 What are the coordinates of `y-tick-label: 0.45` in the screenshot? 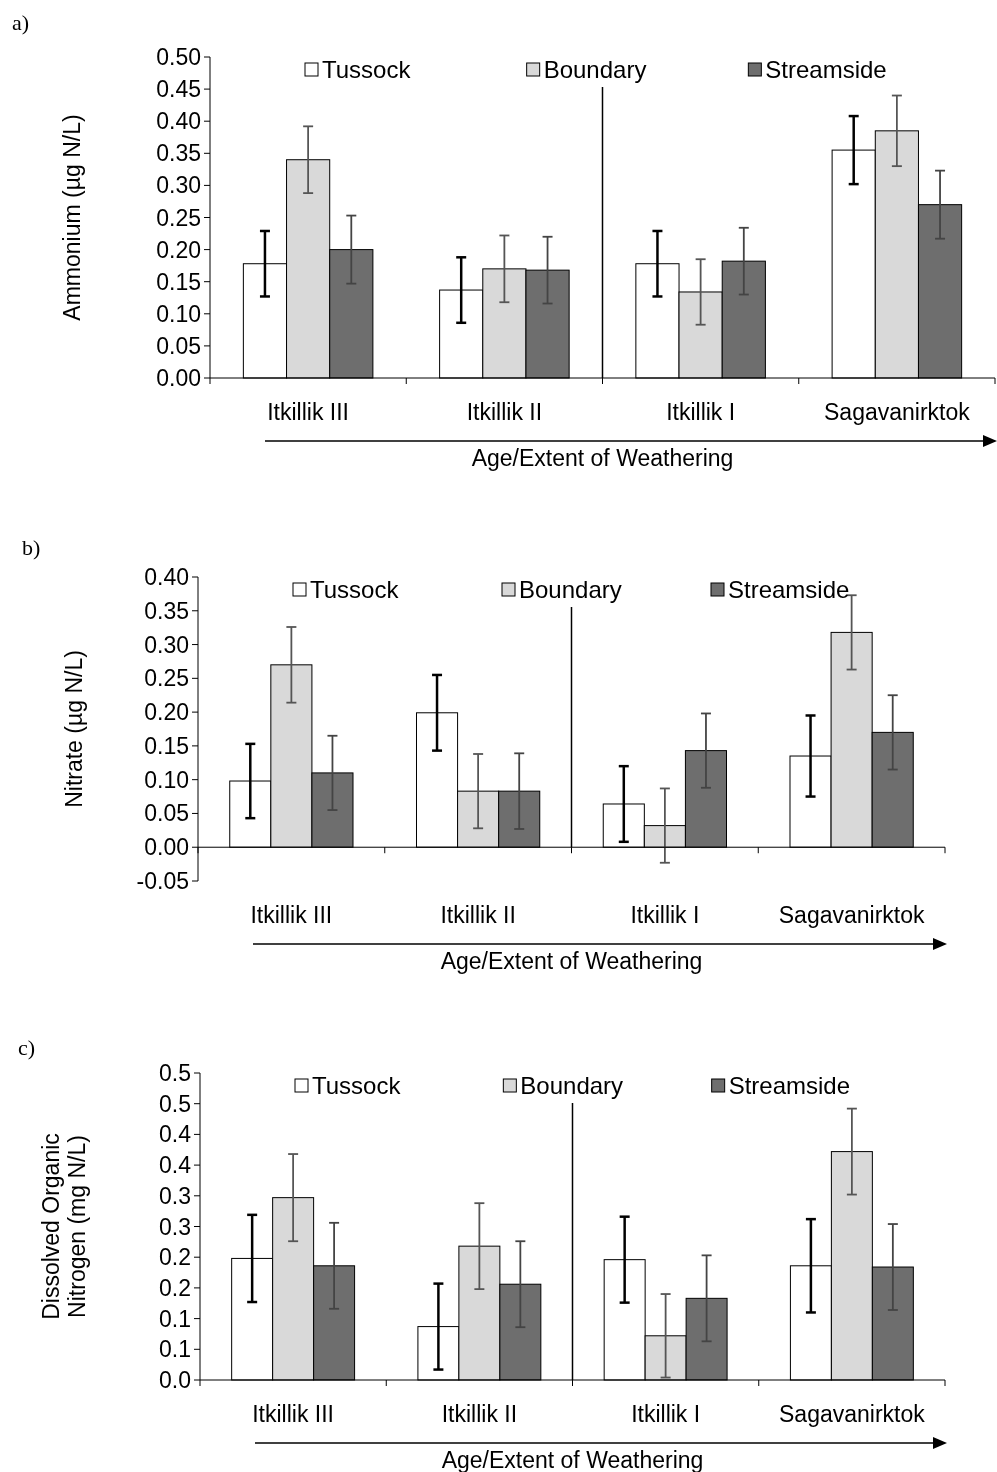 It's located at (178, 89).